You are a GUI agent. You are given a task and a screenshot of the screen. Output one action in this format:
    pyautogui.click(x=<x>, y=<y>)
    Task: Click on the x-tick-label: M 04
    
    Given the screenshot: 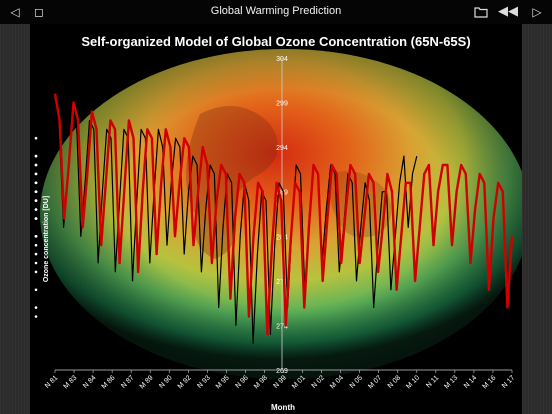 What is the action you would take?
    pyautogui.click(x=337, y=382)
    